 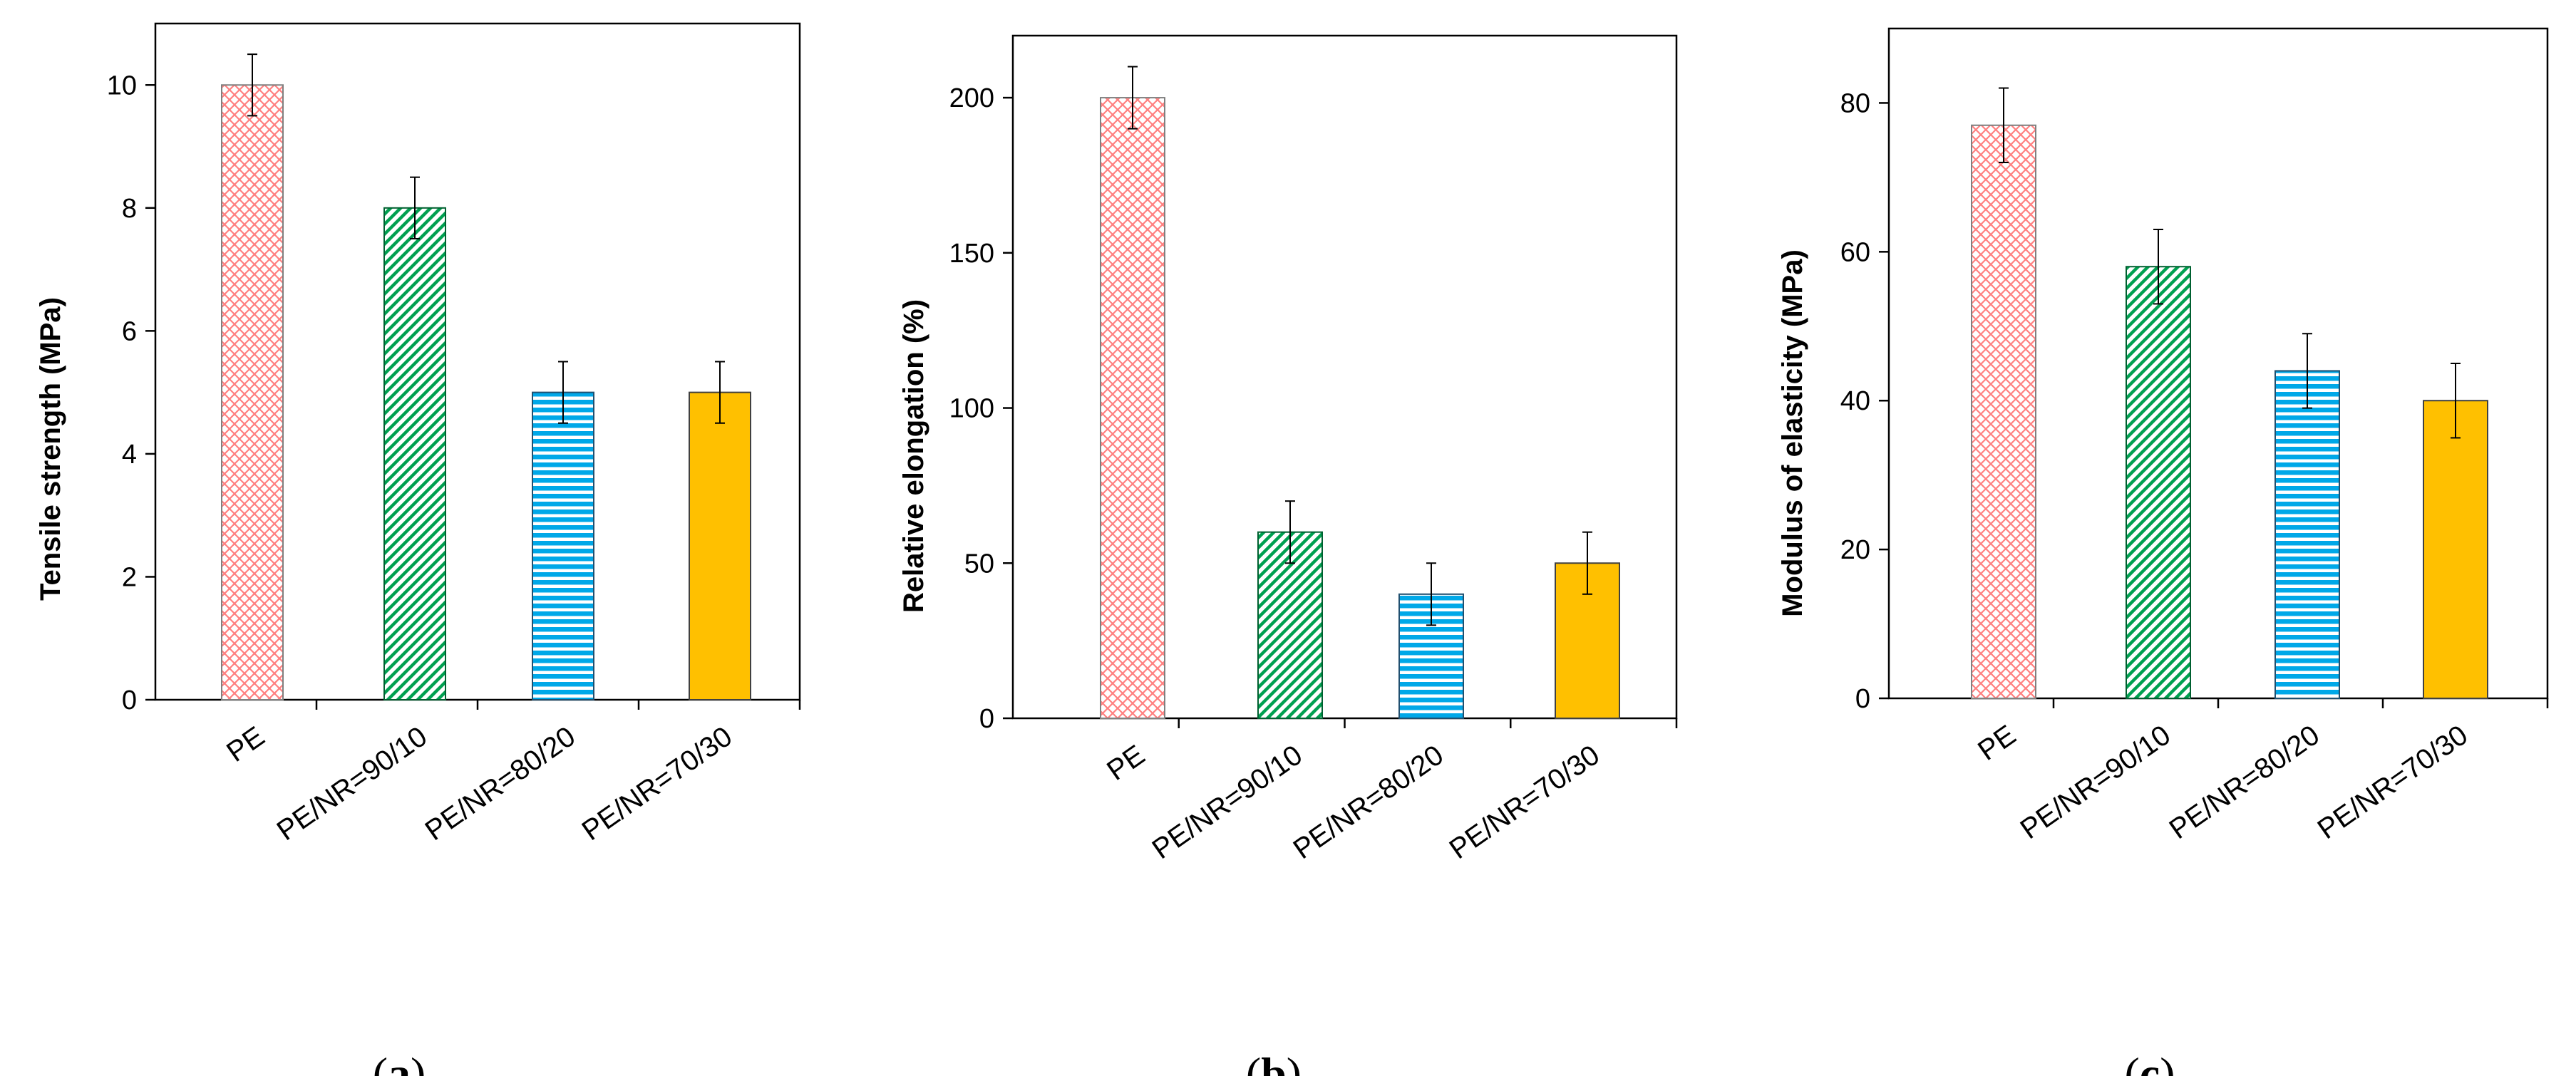 I want to click on panel-caption: (b), so click(x=1274, y=1062).